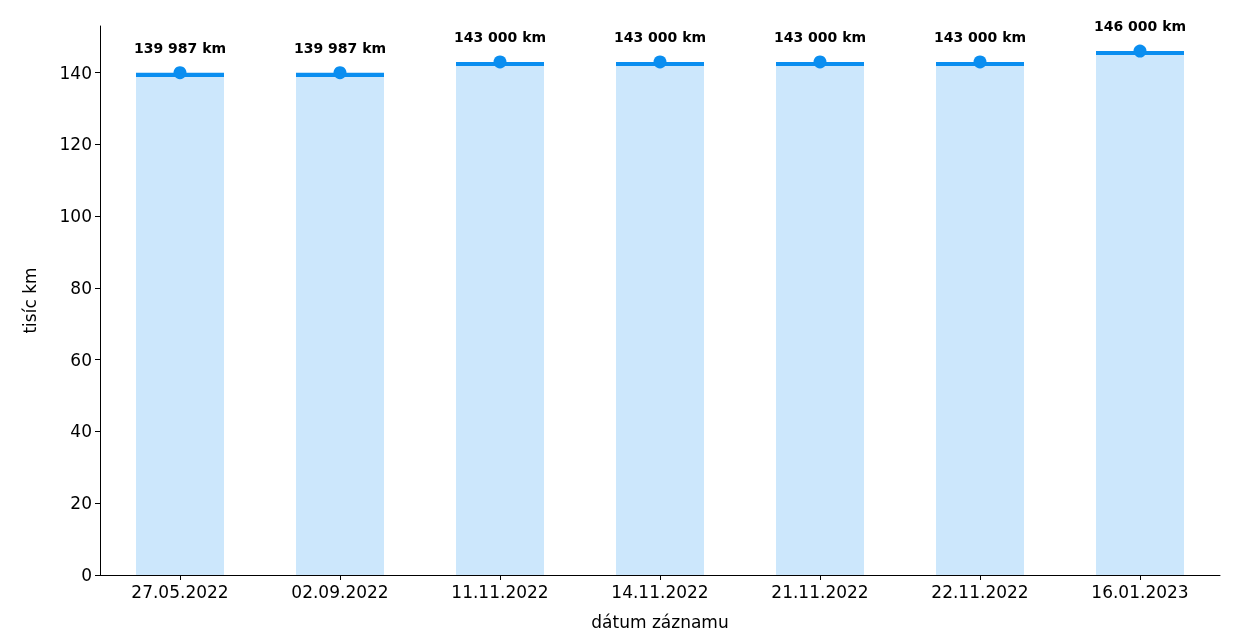 This screenshot has height=643, width=1240. I want to click on x-axis-title: dátum záznamu, so click(660, 621).